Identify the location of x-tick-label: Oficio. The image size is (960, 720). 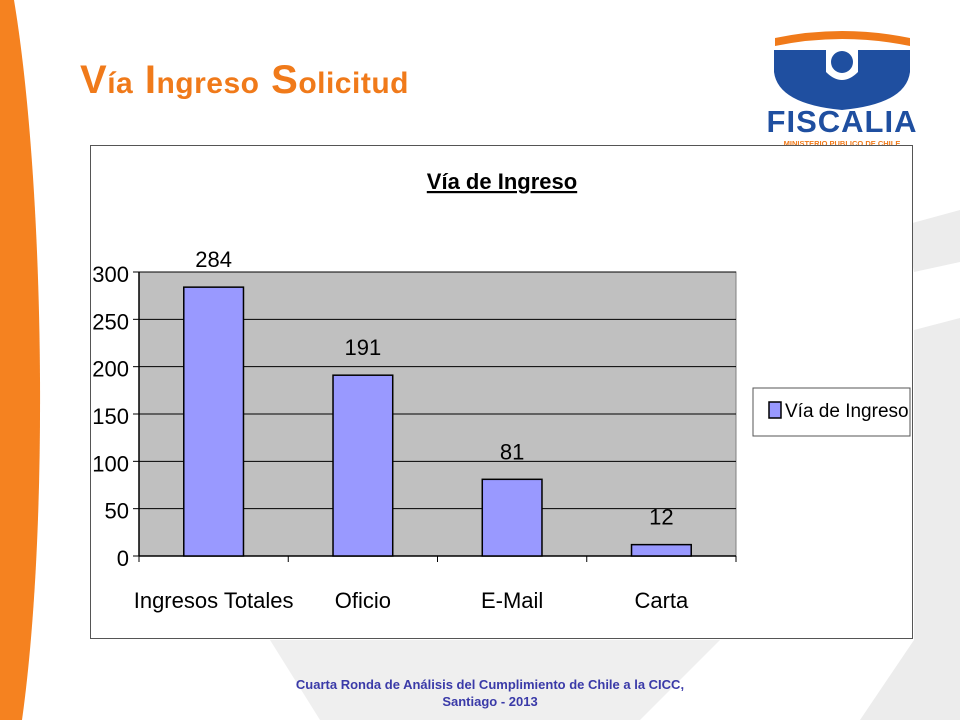
(363, 600).